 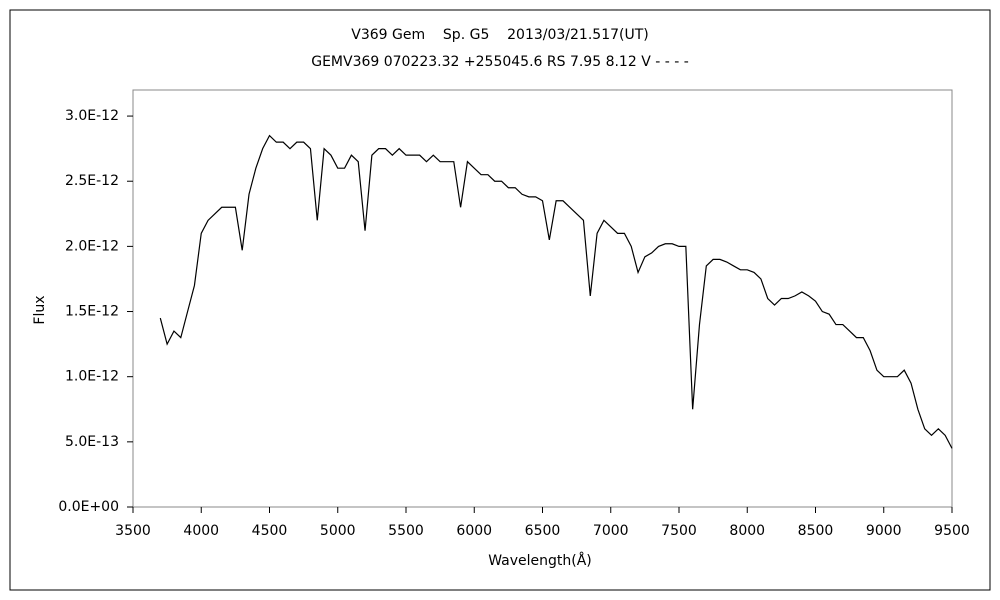 What do you see at coordinates (474, 531) in the screenshot?
I see `x-tick-label: 6000` at bounding box center [474, 531].